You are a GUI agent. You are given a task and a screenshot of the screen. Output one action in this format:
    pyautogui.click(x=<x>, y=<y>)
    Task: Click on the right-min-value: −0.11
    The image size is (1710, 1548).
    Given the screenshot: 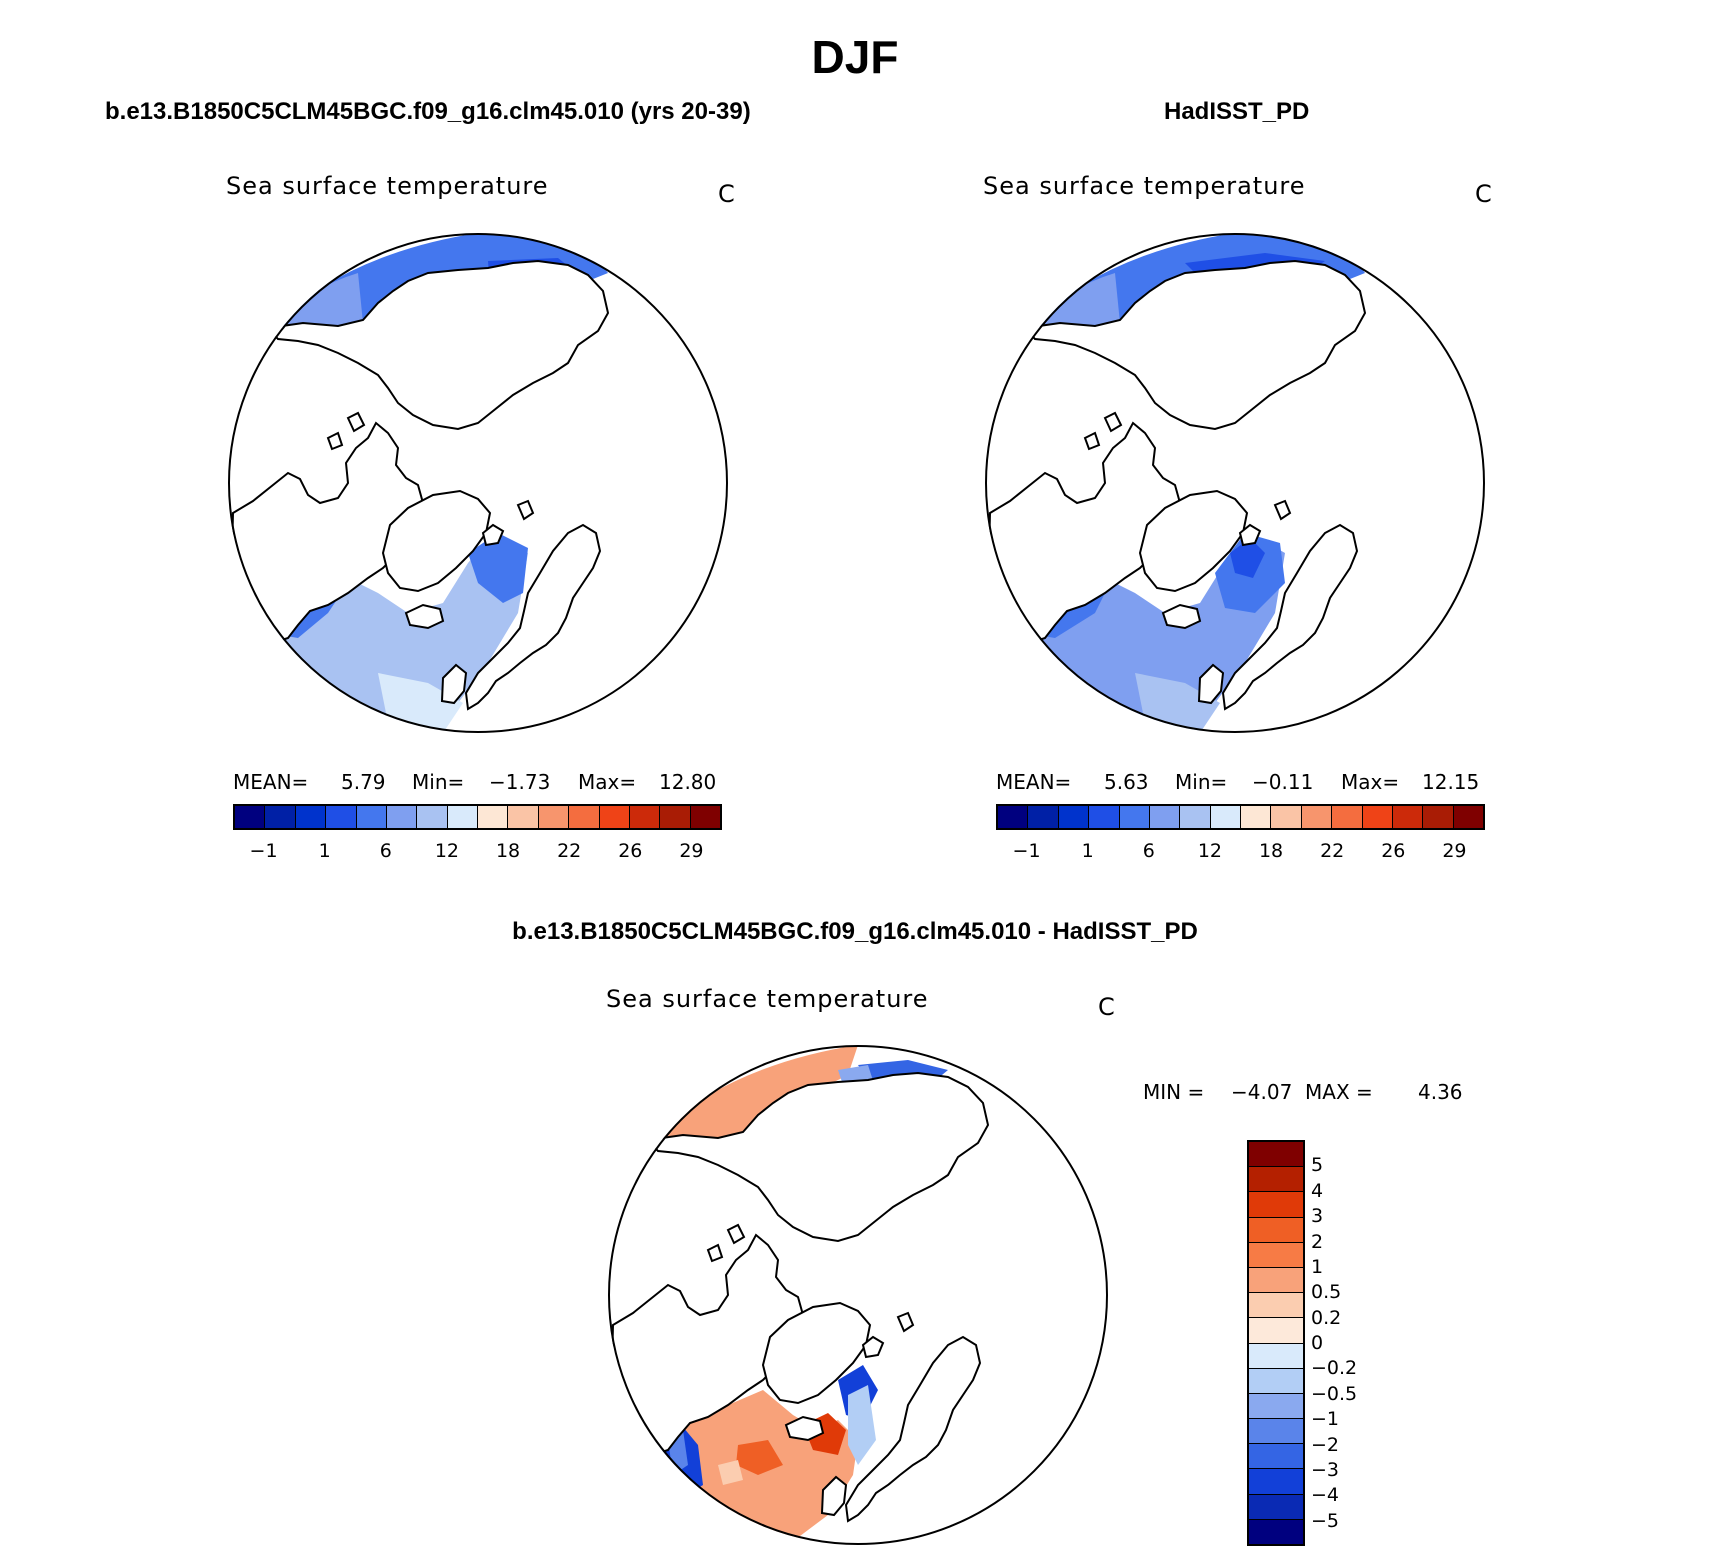 What is the action you would take?
    pyautogui.click(x=1283, y=782)
    